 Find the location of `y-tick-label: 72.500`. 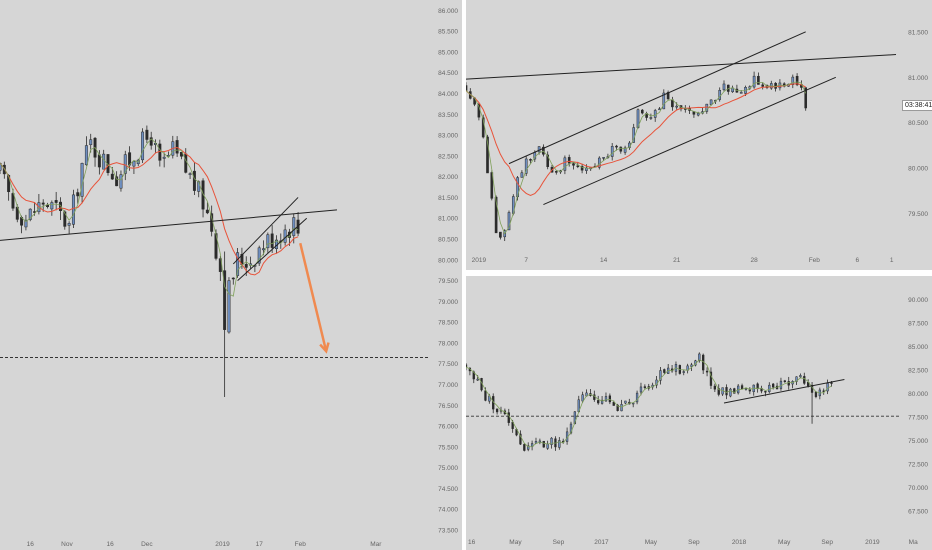

y-tick-label: 72.500 is located at coordinates (918, 465).